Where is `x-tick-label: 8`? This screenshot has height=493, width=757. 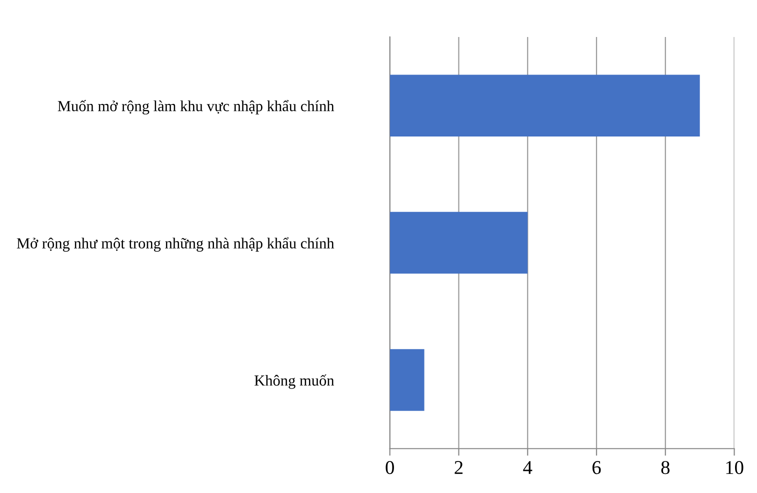
x-tick-label: 8 is located at coordinates (665, 467).